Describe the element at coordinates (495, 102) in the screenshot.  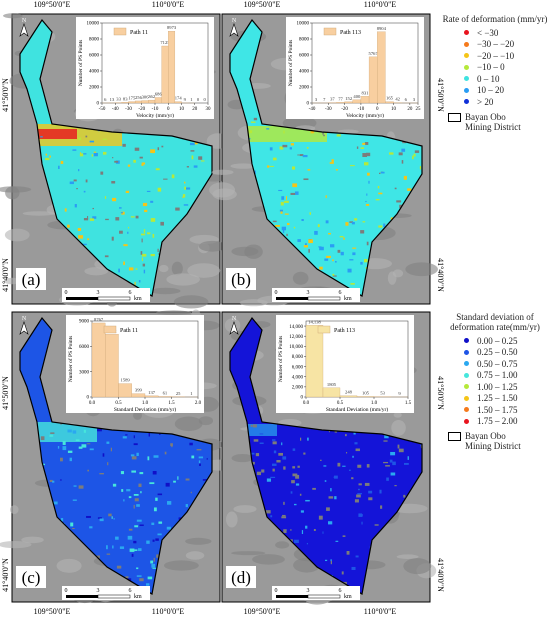
I see `legend-item: > 20` at that location.